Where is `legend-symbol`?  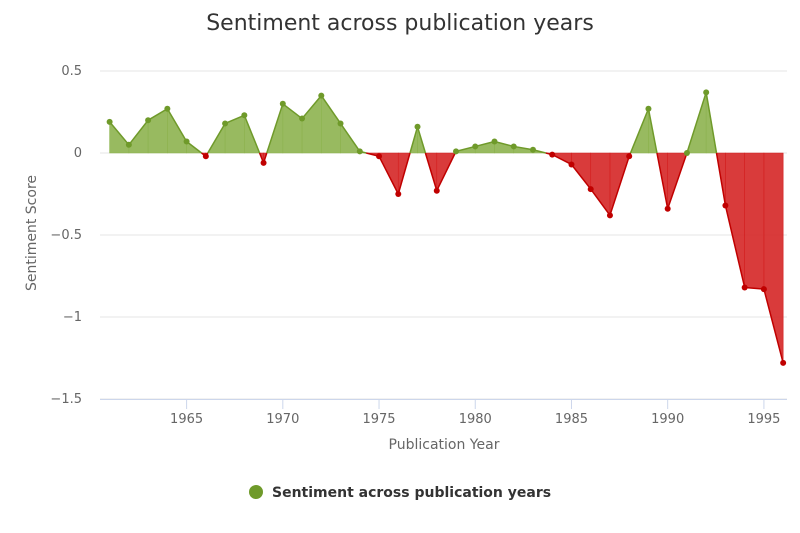 legend-symbol is located at coordinates (256, 492).